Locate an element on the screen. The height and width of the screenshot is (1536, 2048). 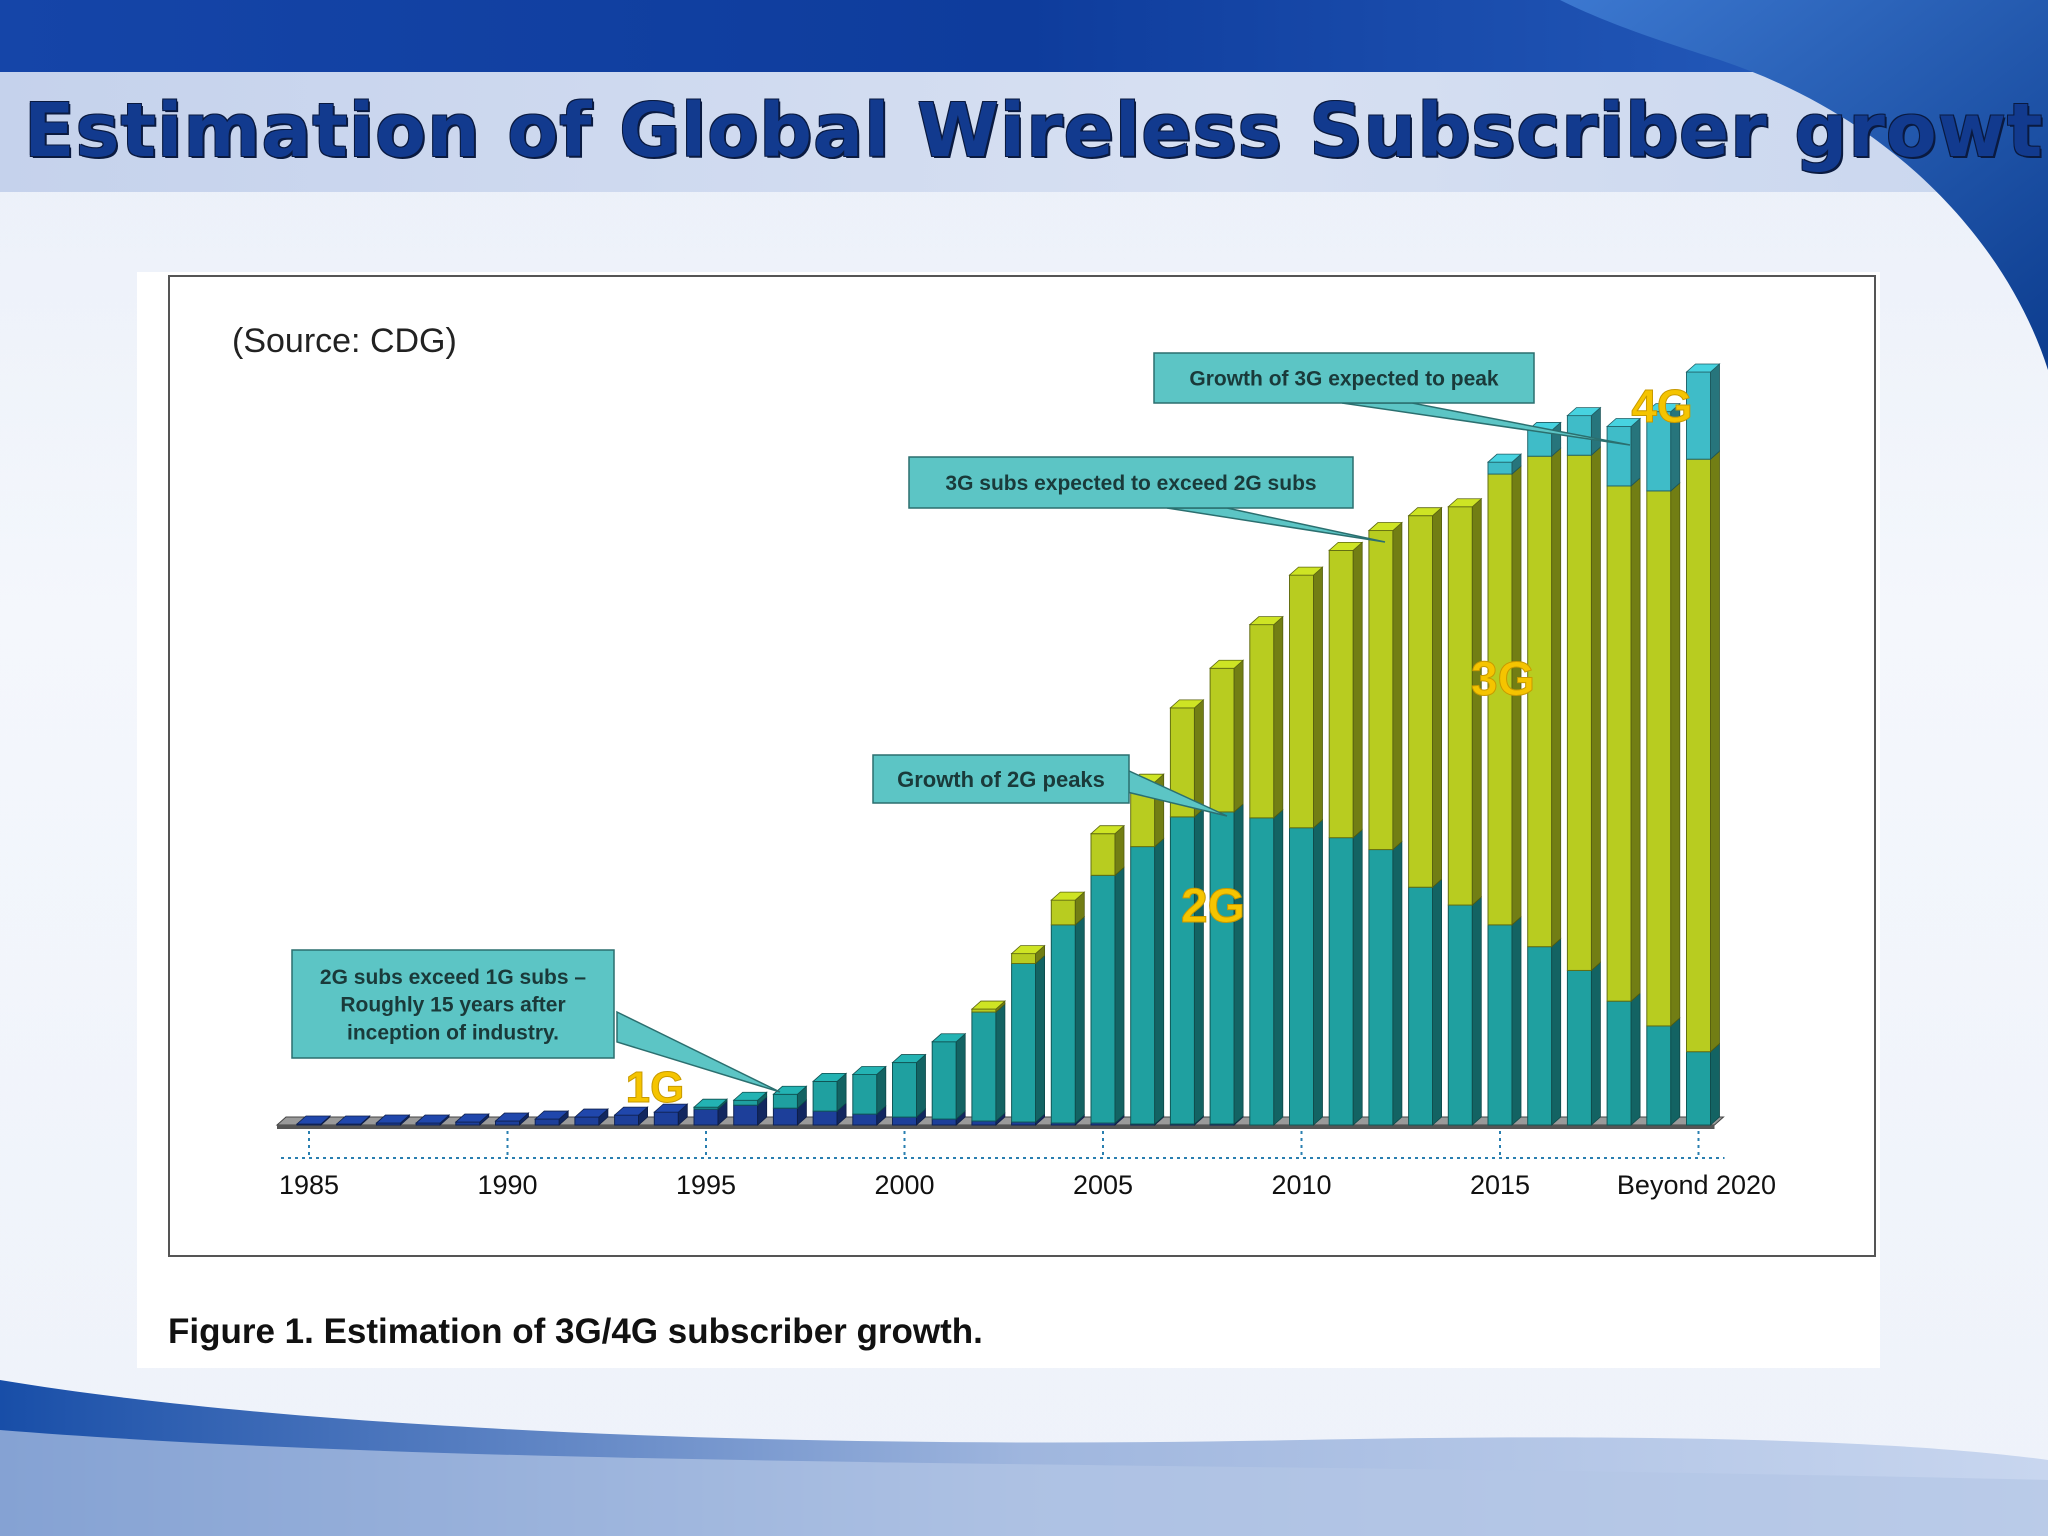
bar-side-3G-2019 is located at coordinates (1675, 754).